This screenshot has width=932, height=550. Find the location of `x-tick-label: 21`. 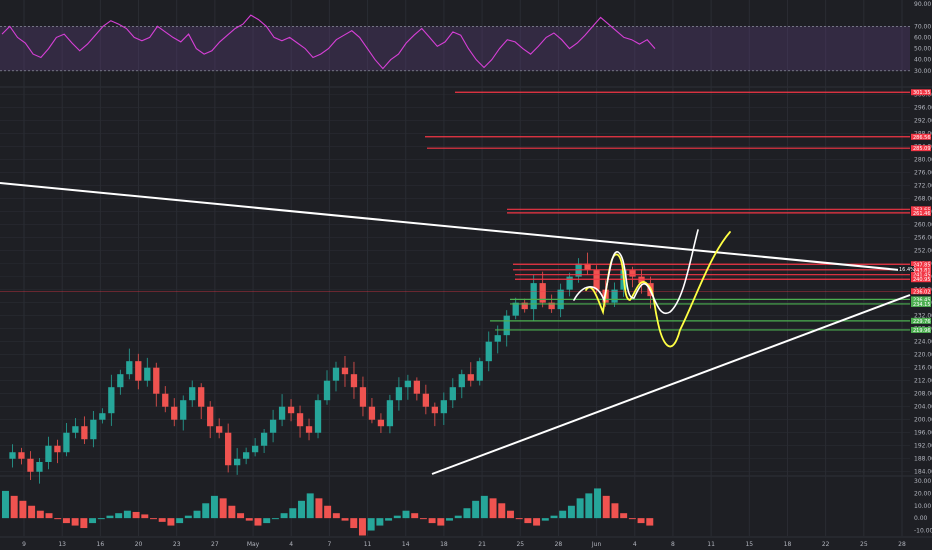

x-tick-label: 21 is located at coordinates (482, 544).